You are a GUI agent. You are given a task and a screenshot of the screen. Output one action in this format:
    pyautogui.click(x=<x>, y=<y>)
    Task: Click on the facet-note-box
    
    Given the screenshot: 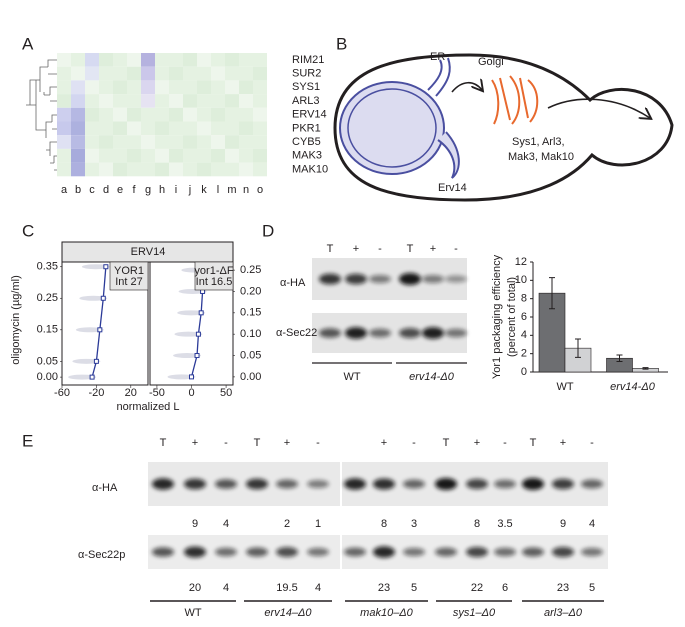 What is the action you would take?
    pyautogui.click(x=214, y=276)
    